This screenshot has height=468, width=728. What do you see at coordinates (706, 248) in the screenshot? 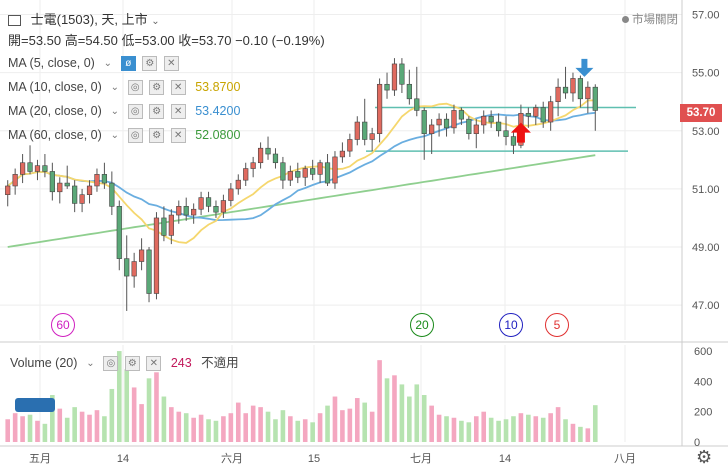
I see `y-tick-label: 49.00` at bounding box center [706, 248].